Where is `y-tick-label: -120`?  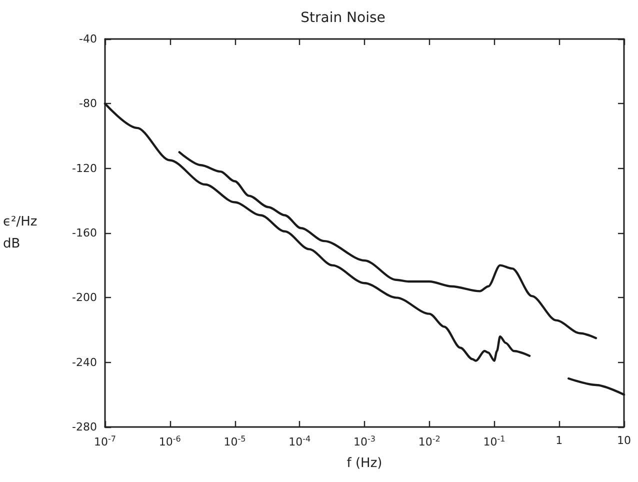
y-tick-label: -120 is located at coordinates (84, 168).